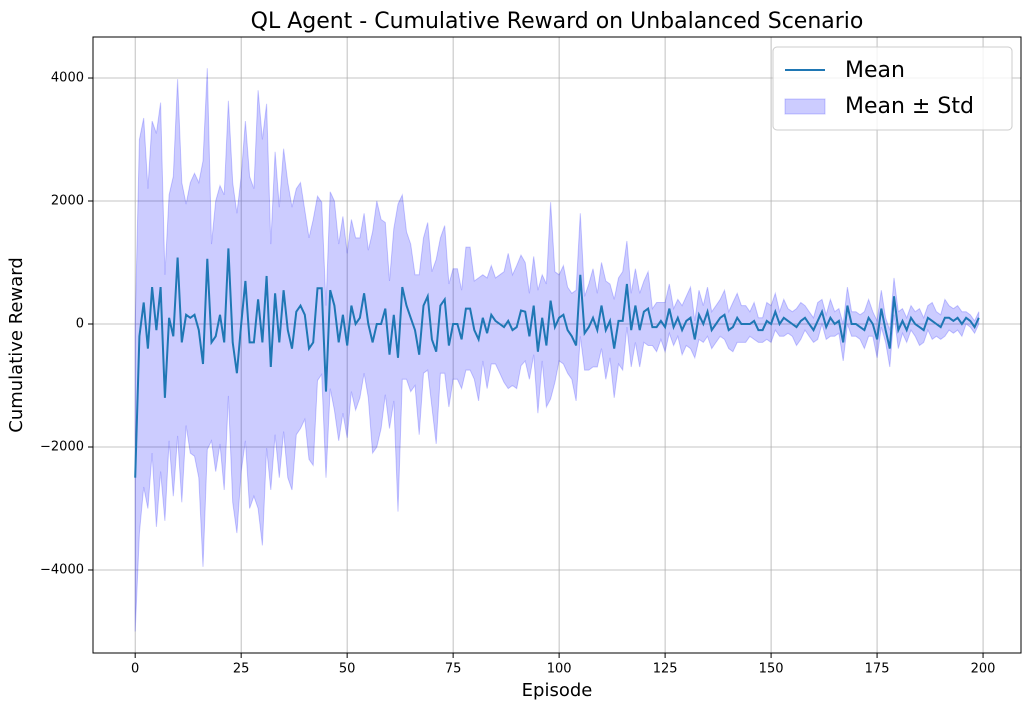  I want to click on x-tick-label: 125, so click(665, 669).